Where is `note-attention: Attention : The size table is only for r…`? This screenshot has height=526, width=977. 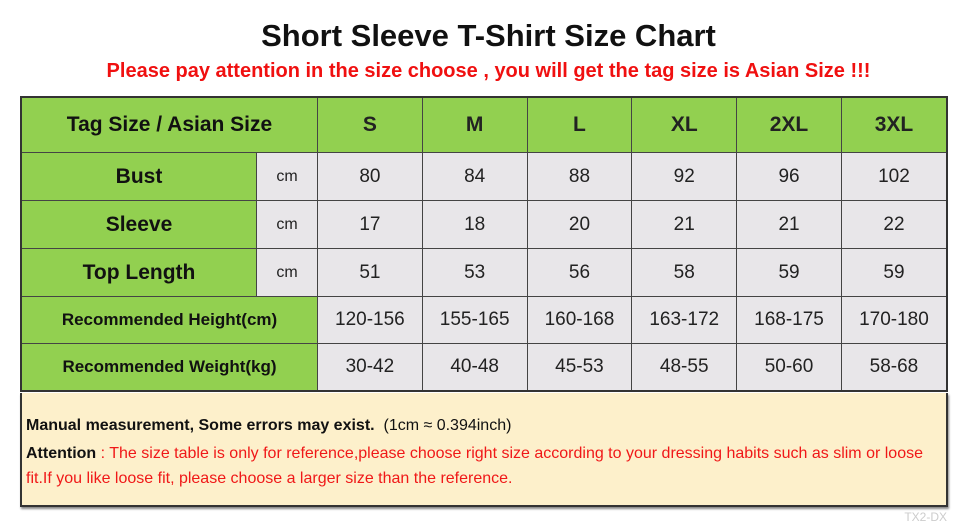 note-attention: Attention : The size table is only for r… is located at coordinates (486, 466).